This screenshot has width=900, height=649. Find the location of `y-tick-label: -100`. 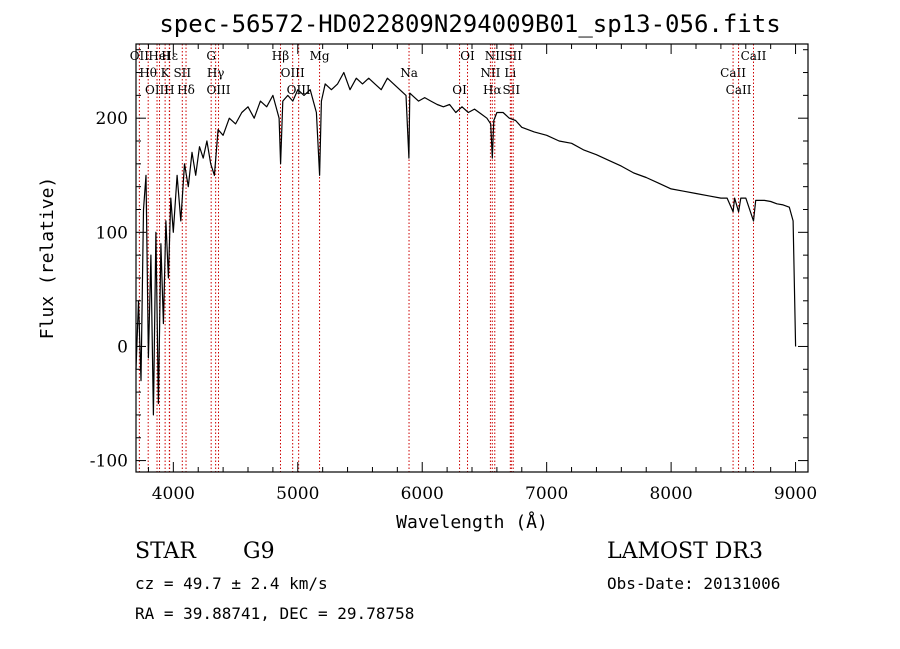

y-tick-label: -100 is located at coordinates (109, 462).